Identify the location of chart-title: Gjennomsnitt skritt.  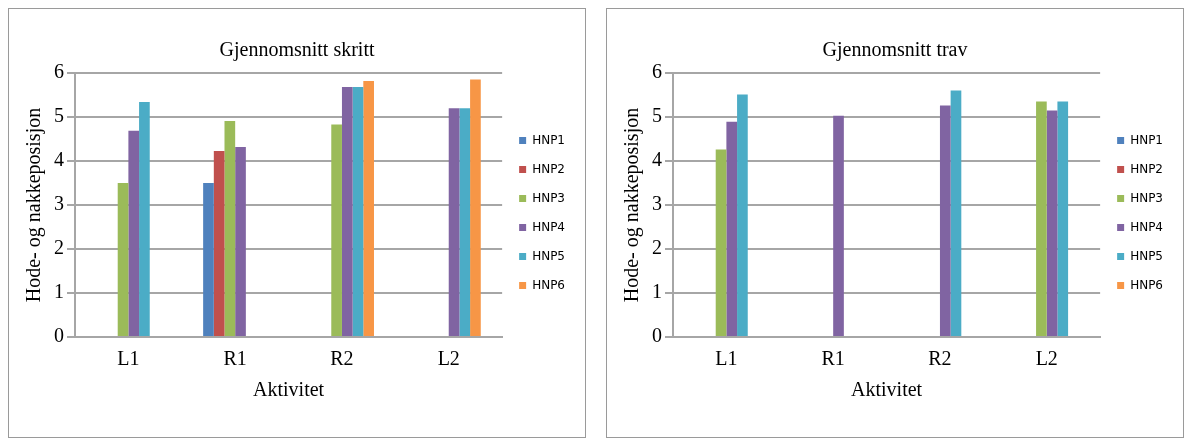
(297, 50).